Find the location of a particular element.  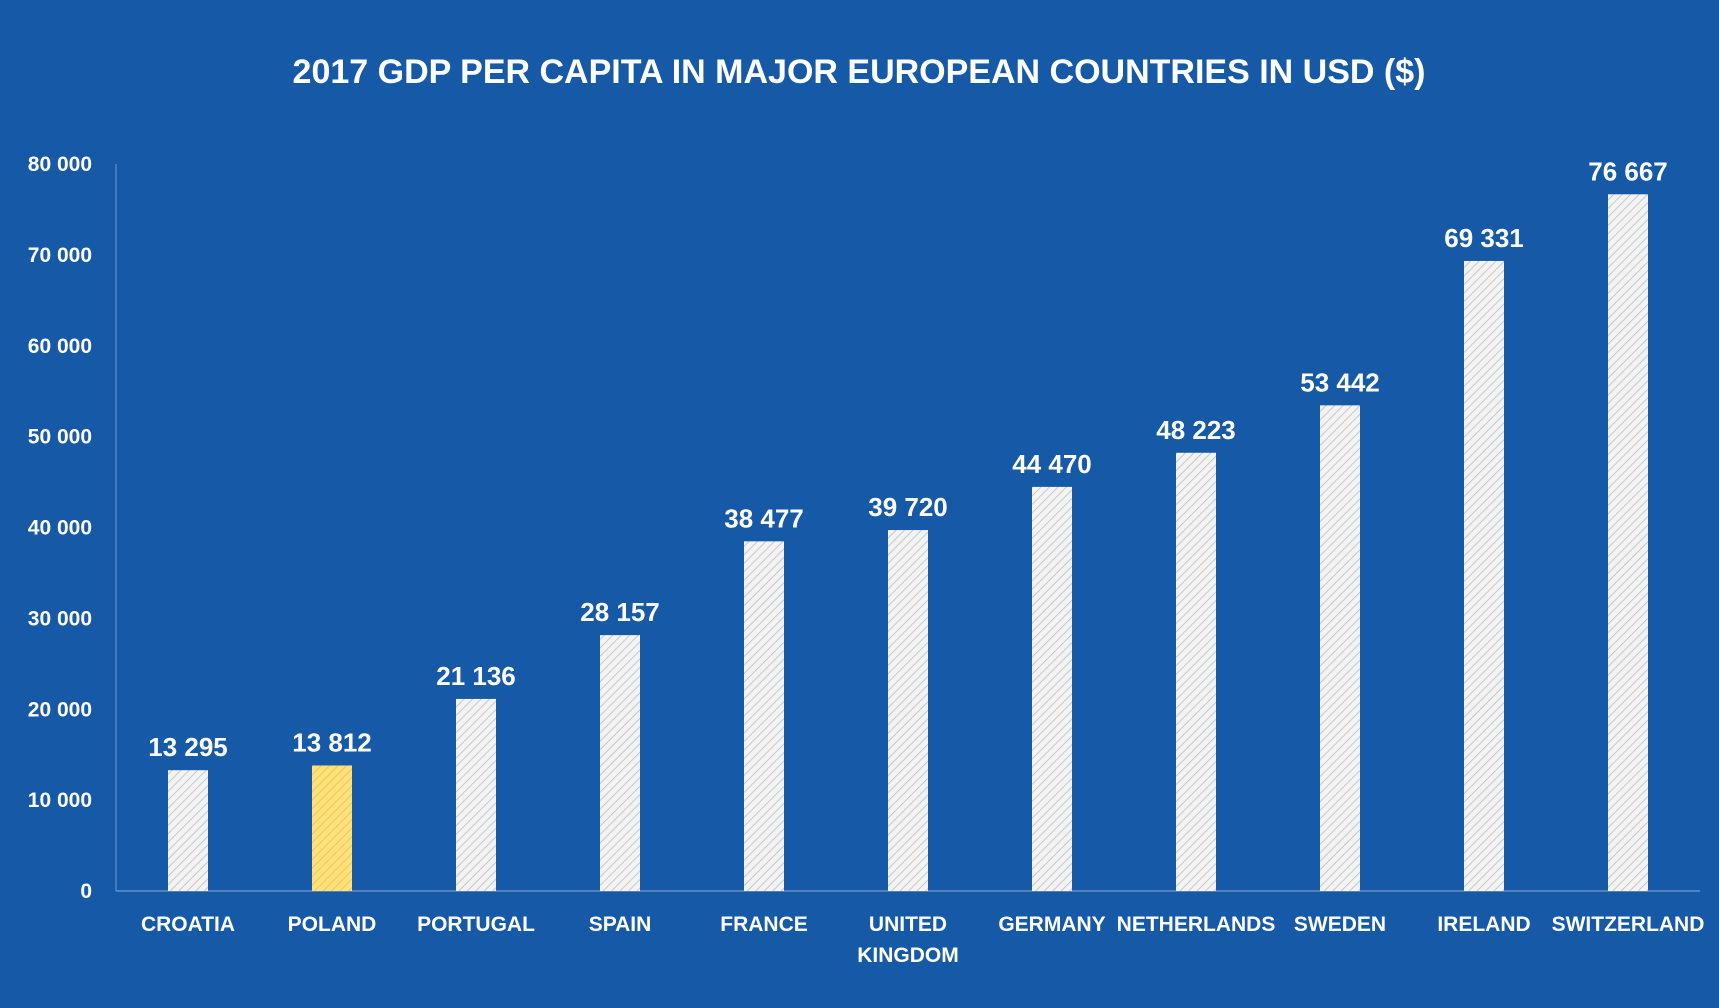

x-tick-label: KINGDOM is located at coordinates (908, 955).